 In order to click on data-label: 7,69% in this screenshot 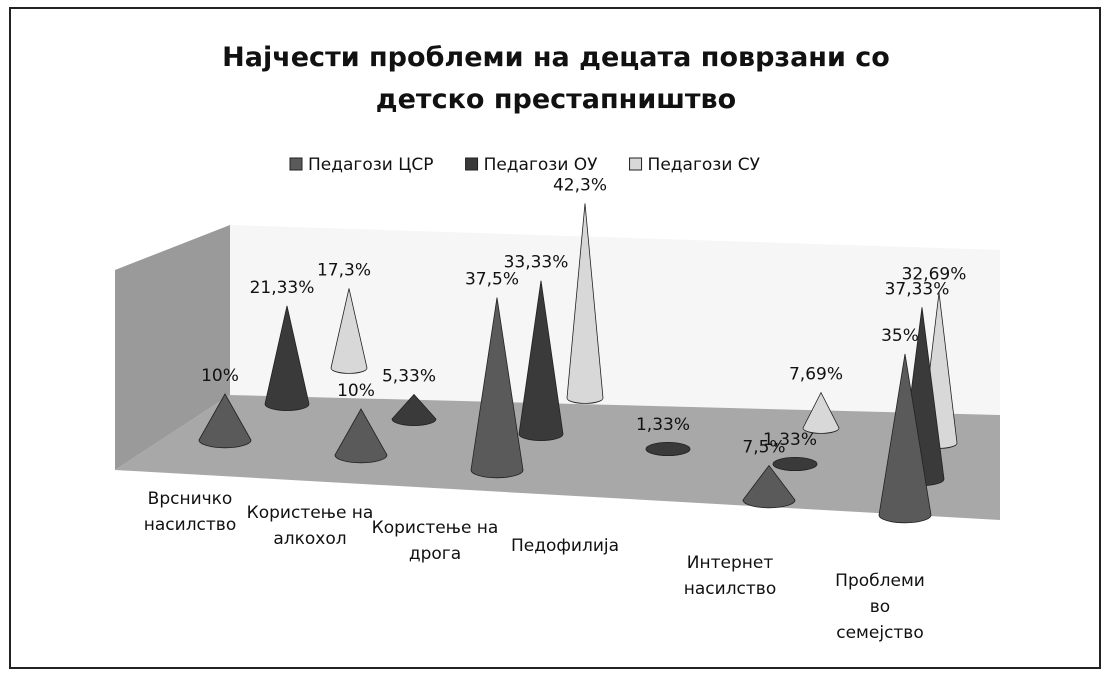, I will do `click(816, 375)`.